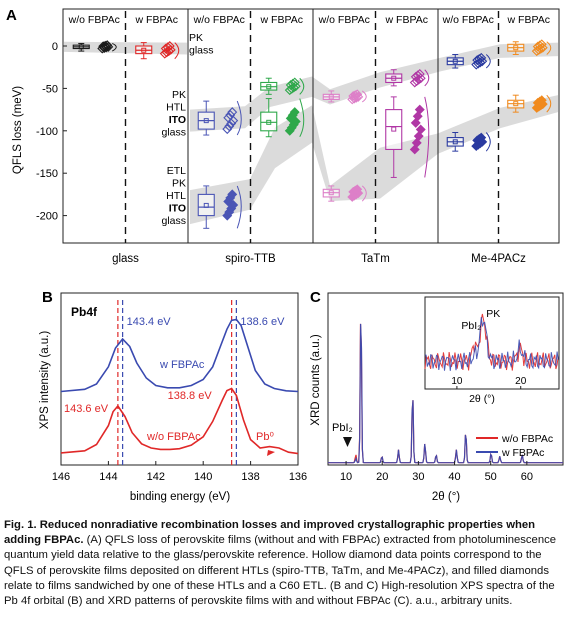  Describe the element at coordinates (45, 380) in the screenshot. I see `panel-b-ylabel: XPS intensity (a.u.)` at that location.